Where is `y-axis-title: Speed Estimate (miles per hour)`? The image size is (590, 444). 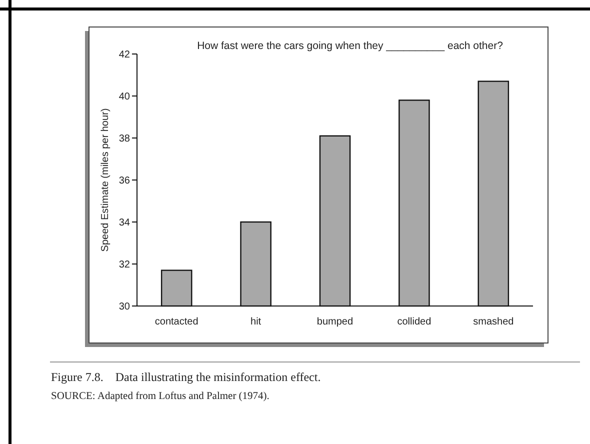 y-axis-title: Speed Estimate (miles per hour) is located at coordinates (105, 180).